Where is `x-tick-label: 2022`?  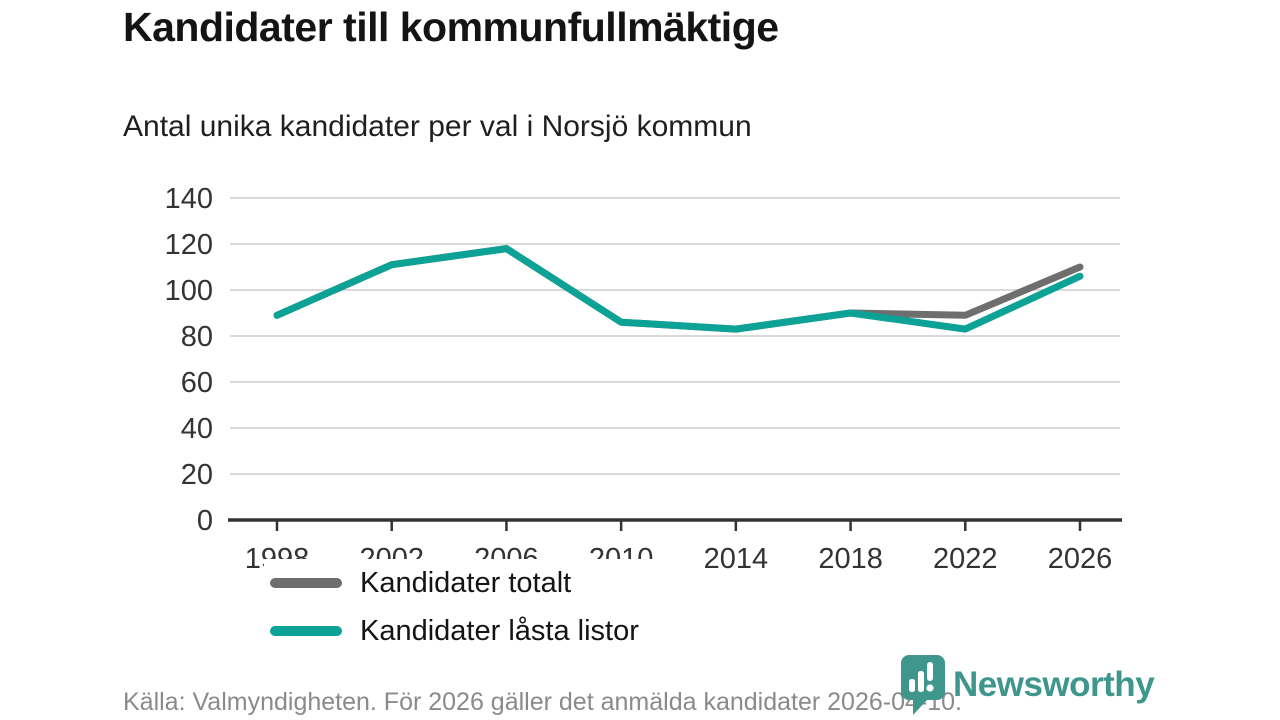 x-tick-label: 2022 is located at coordinates (965, 559).